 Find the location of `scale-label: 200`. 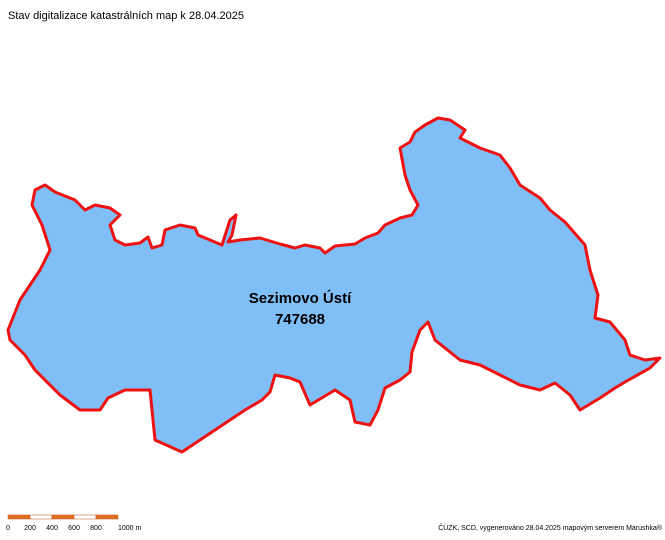

scale-label: 200 is located at coordinates (30, 528).